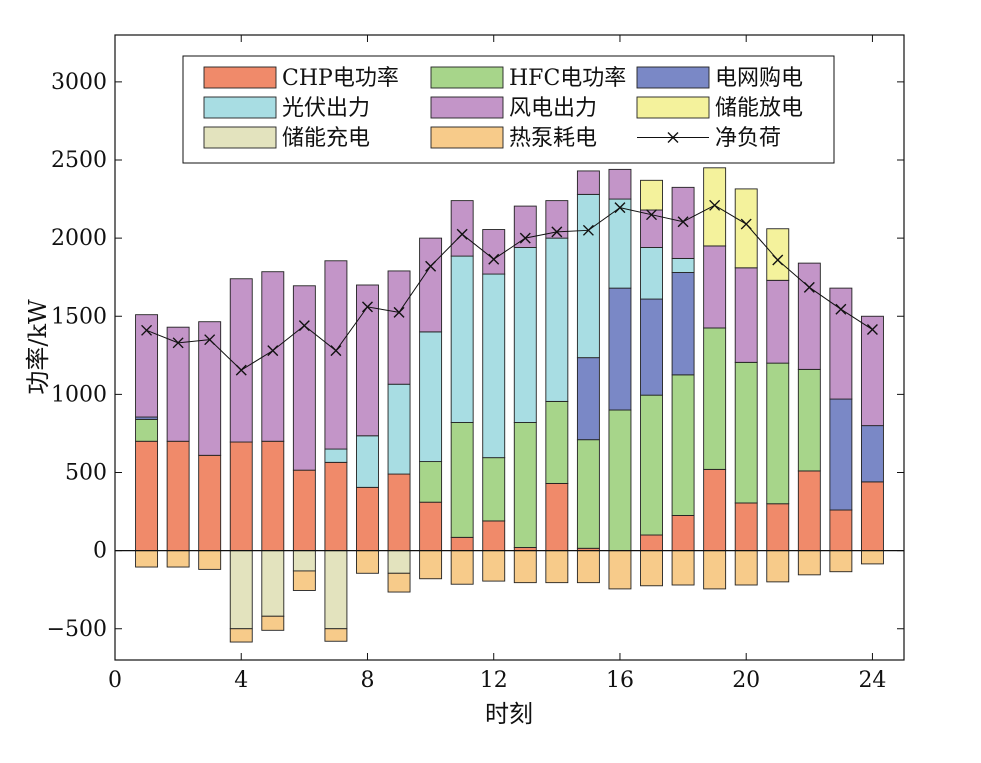 This screenshot has height=763, width=981. Describe the element at coordinates (567, 78) in the screenshot. I see `legend-label-hfc: HFC电功率` at that location.